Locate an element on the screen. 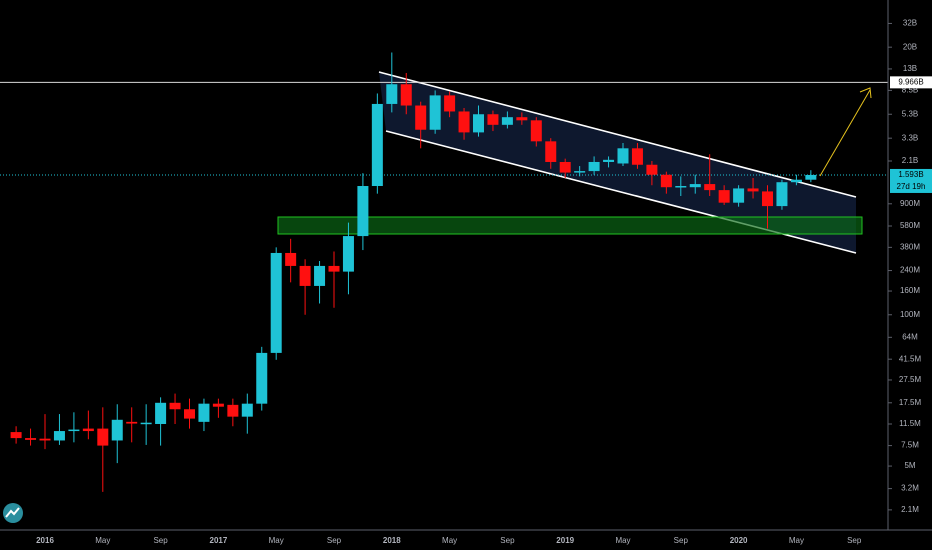  y-tick-label: 7.5M is located at coordinates (910, 445).